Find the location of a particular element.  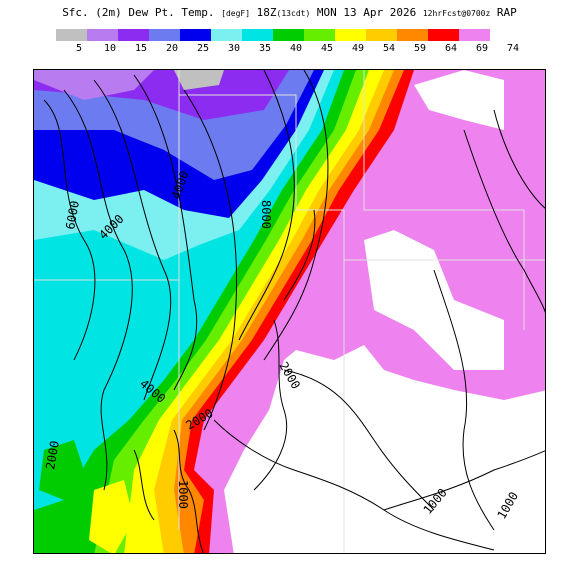

legend-label: 74 is located at coordinates (513, 48).